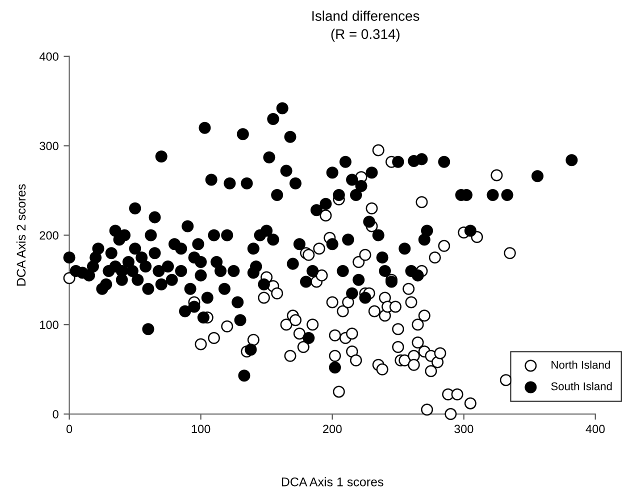  Describe the element at coordinates (595, 429) in the screenshot. I see `x-tick-label: 400` at that location.